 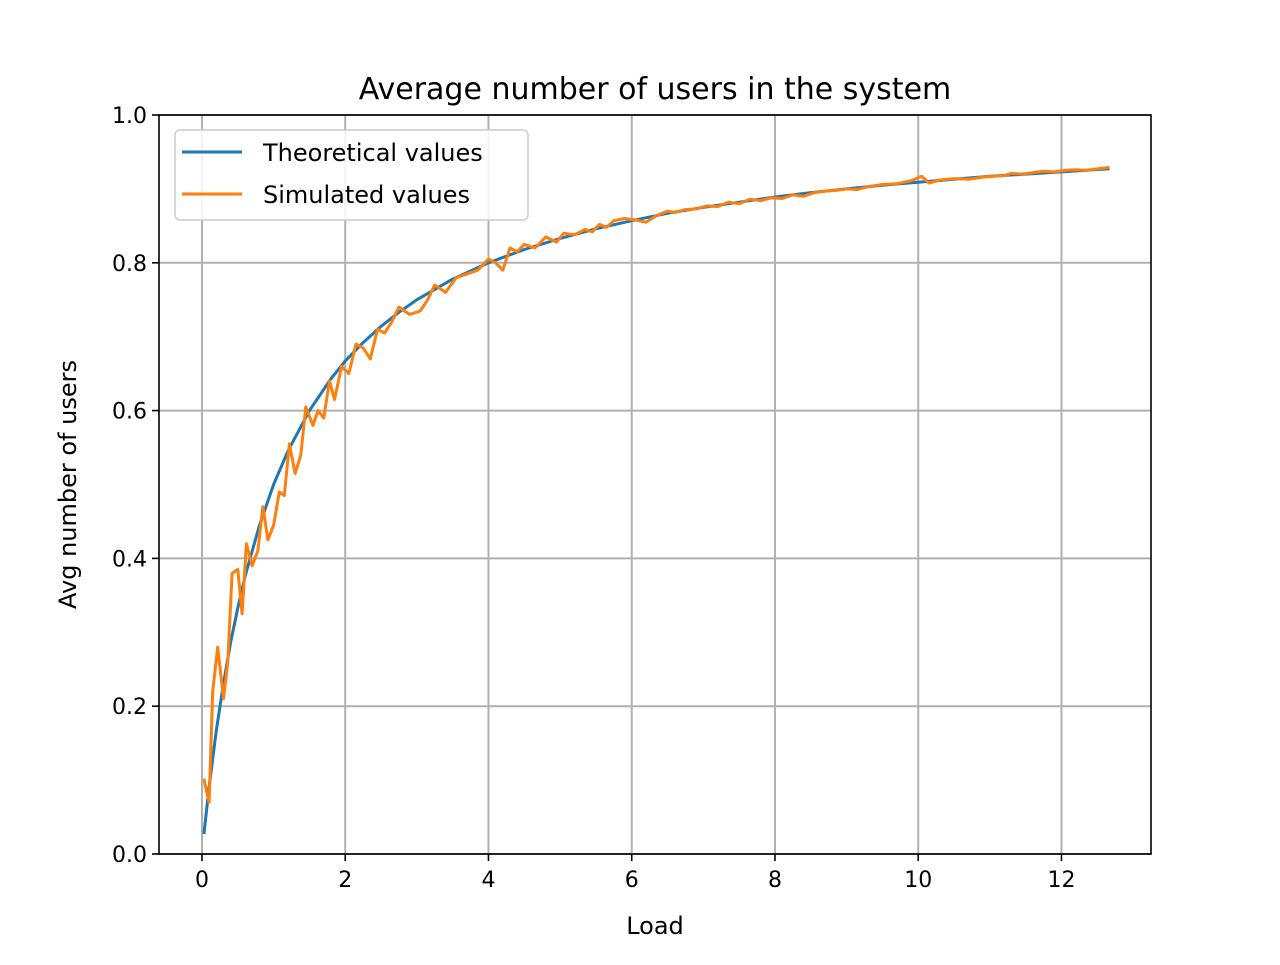 I want to click on y-tick-label: 0.2, so click(x=129, y=707).